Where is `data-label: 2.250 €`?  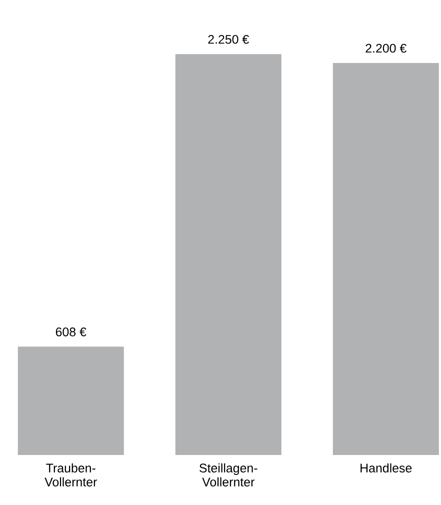
data-label: 2.250 € is located at coordinates (228, 39).